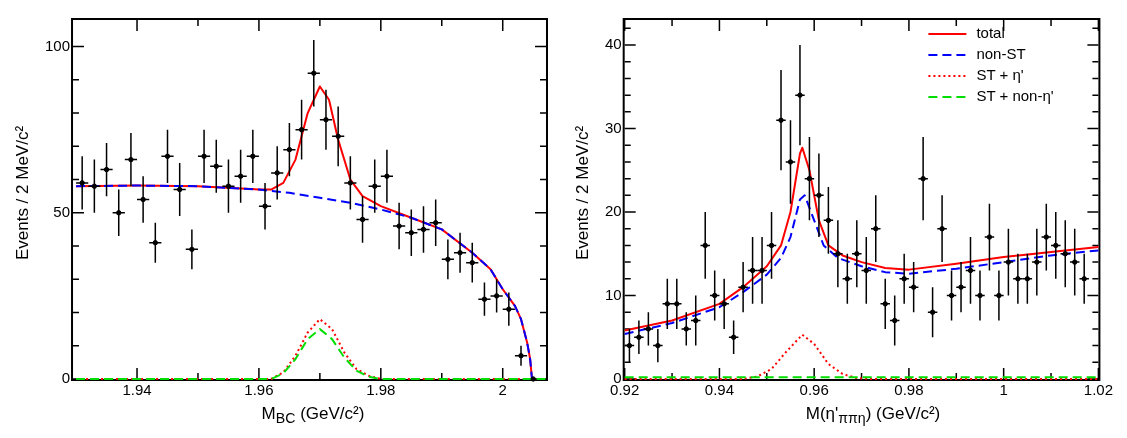  What do you see at coordinates (613, 44) in the screenshot?
I see `y-tick-label: 40` at bounding box center [613, 44].